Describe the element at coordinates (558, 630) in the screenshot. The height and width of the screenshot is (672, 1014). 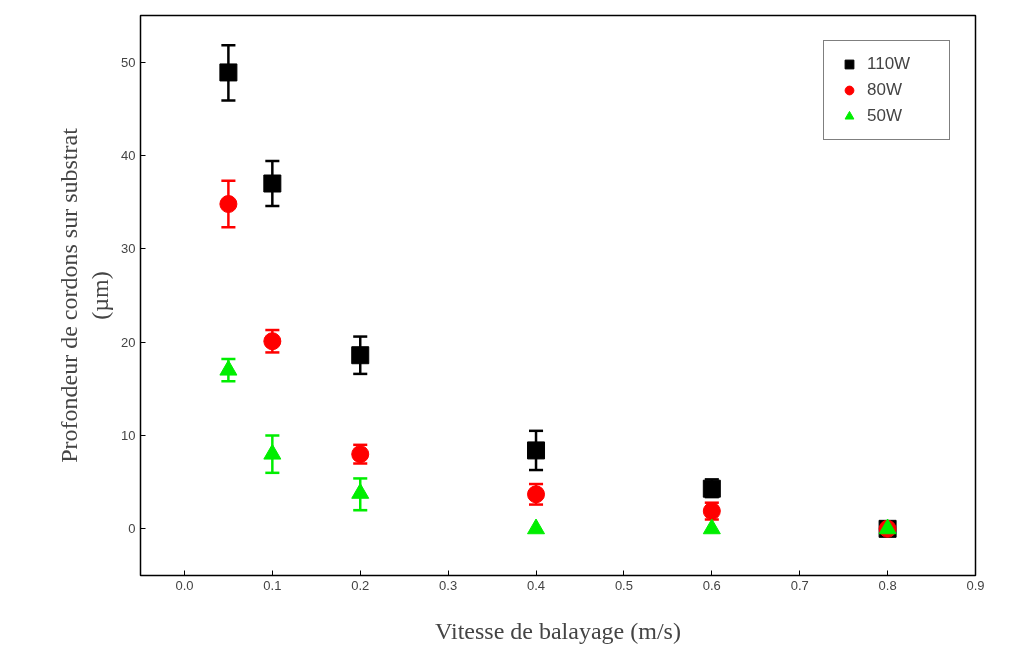
I see `x-axis-title: Vitesse de balayage (m/s)` at that location.